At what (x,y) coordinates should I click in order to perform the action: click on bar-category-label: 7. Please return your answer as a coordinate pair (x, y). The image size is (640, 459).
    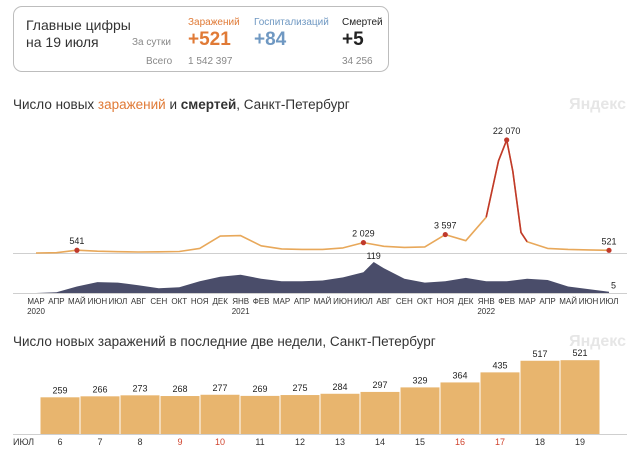
    Looking at the image, I should click on (99, 442).